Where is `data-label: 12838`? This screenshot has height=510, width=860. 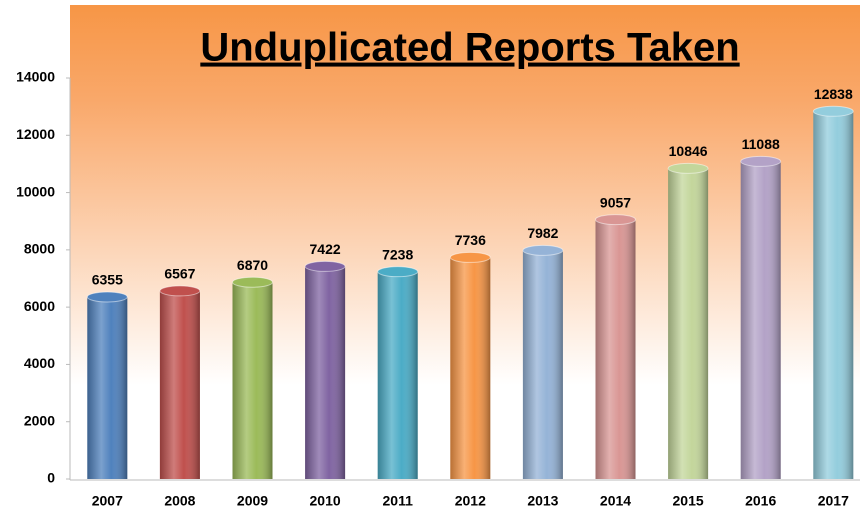 data-label: 12838 is located at coordinates (833, 94).